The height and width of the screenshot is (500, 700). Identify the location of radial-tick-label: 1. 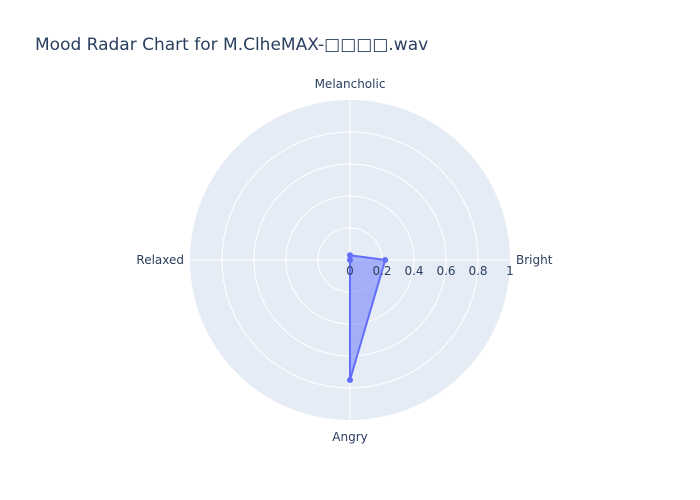
(510, 271).